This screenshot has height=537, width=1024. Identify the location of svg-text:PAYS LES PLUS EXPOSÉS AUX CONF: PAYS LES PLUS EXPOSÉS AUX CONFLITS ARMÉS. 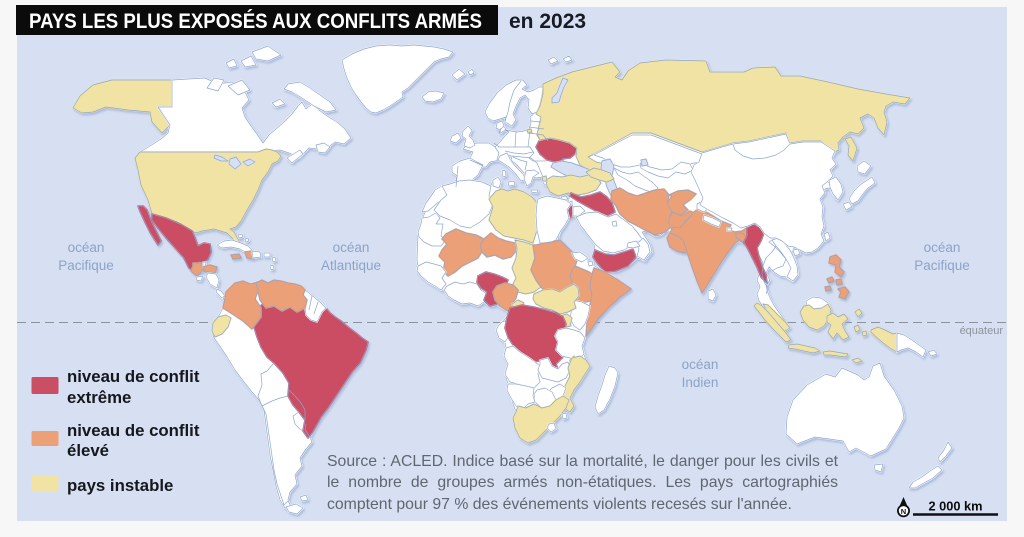
(255, 21).